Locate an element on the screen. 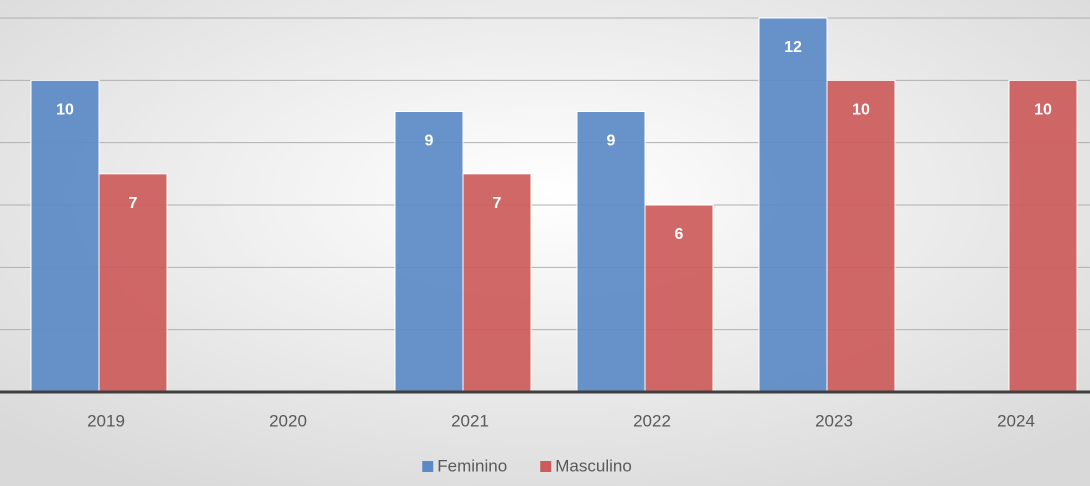 This screenshot has width=1090, height=486. x-tick-label: 2022 is located at coordinates (652, 420).